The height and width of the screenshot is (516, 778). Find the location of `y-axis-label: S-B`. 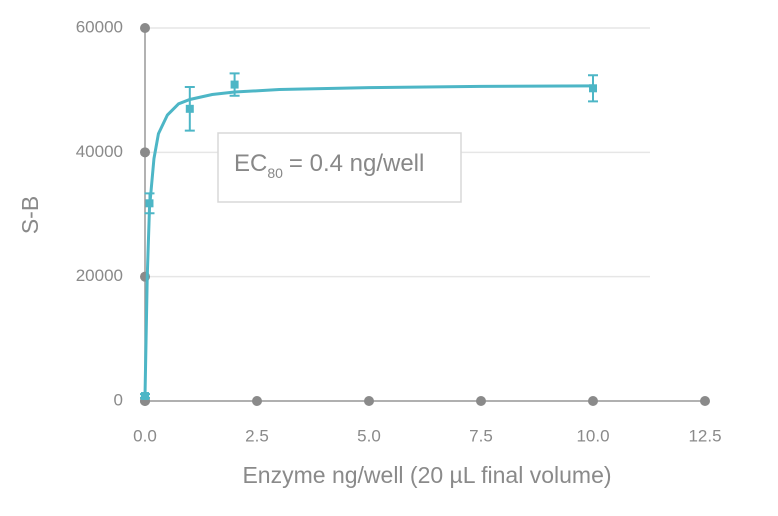

y-axis-label: S-B is located at coordinates (30, 215).